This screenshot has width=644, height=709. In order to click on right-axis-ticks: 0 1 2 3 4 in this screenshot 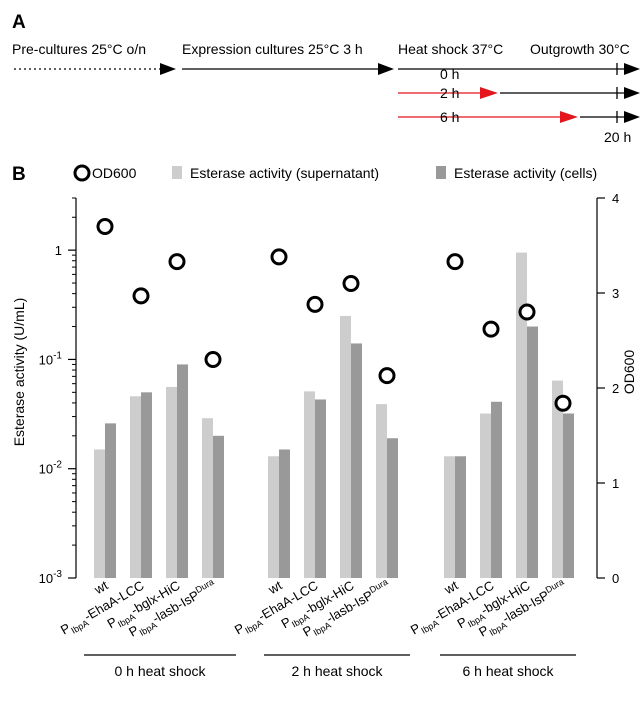, I will do `click(608, 388)`.